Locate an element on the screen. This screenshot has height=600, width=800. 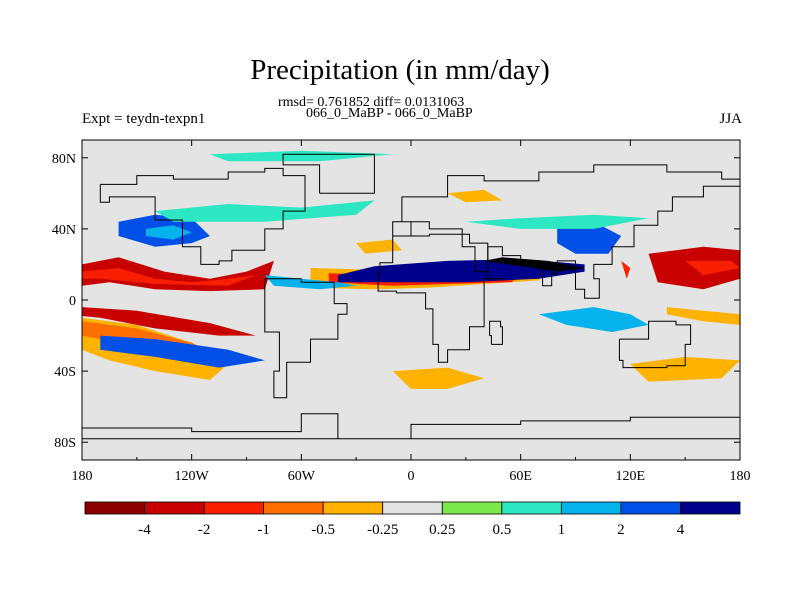
colorbar: -4 -2 -1 -0.5 -0.25 0.25 0.5 1 2 4 is located at coordinates (412, 519).